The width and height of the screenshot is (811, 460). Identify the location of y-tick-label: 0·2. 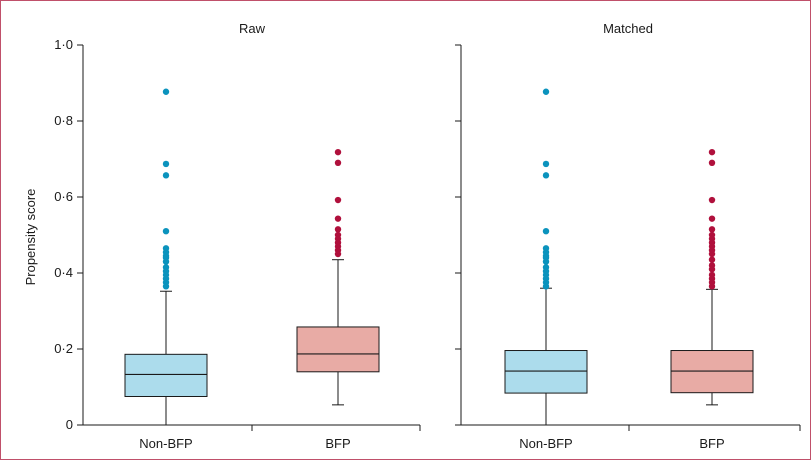
(63, 348).